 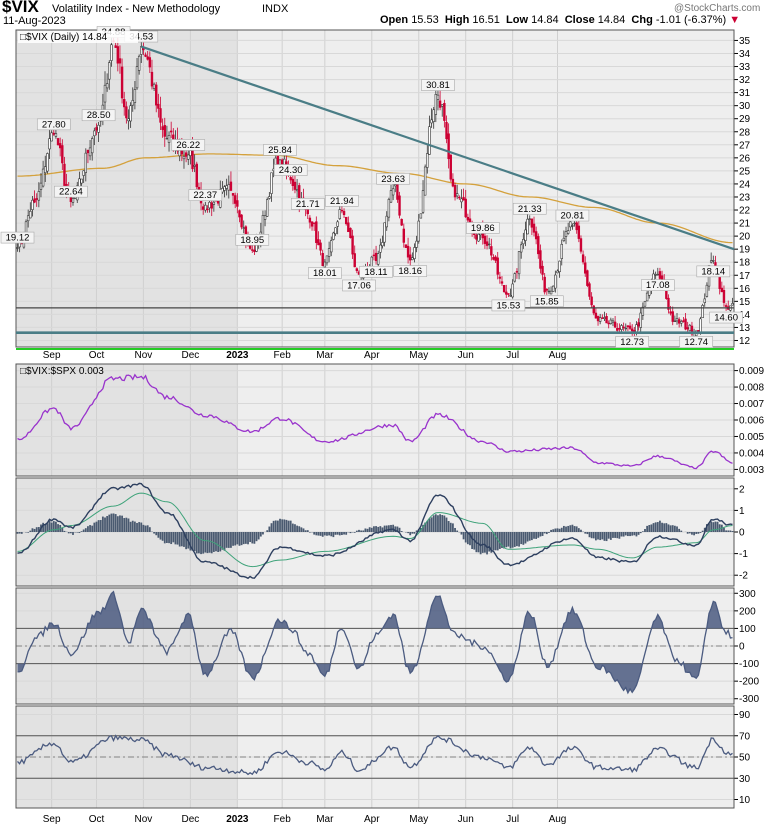 What do you see at coordinates (745, 106) in the screenshot?
I see `y-tick-label: 30` at bounding box center [745, 106].